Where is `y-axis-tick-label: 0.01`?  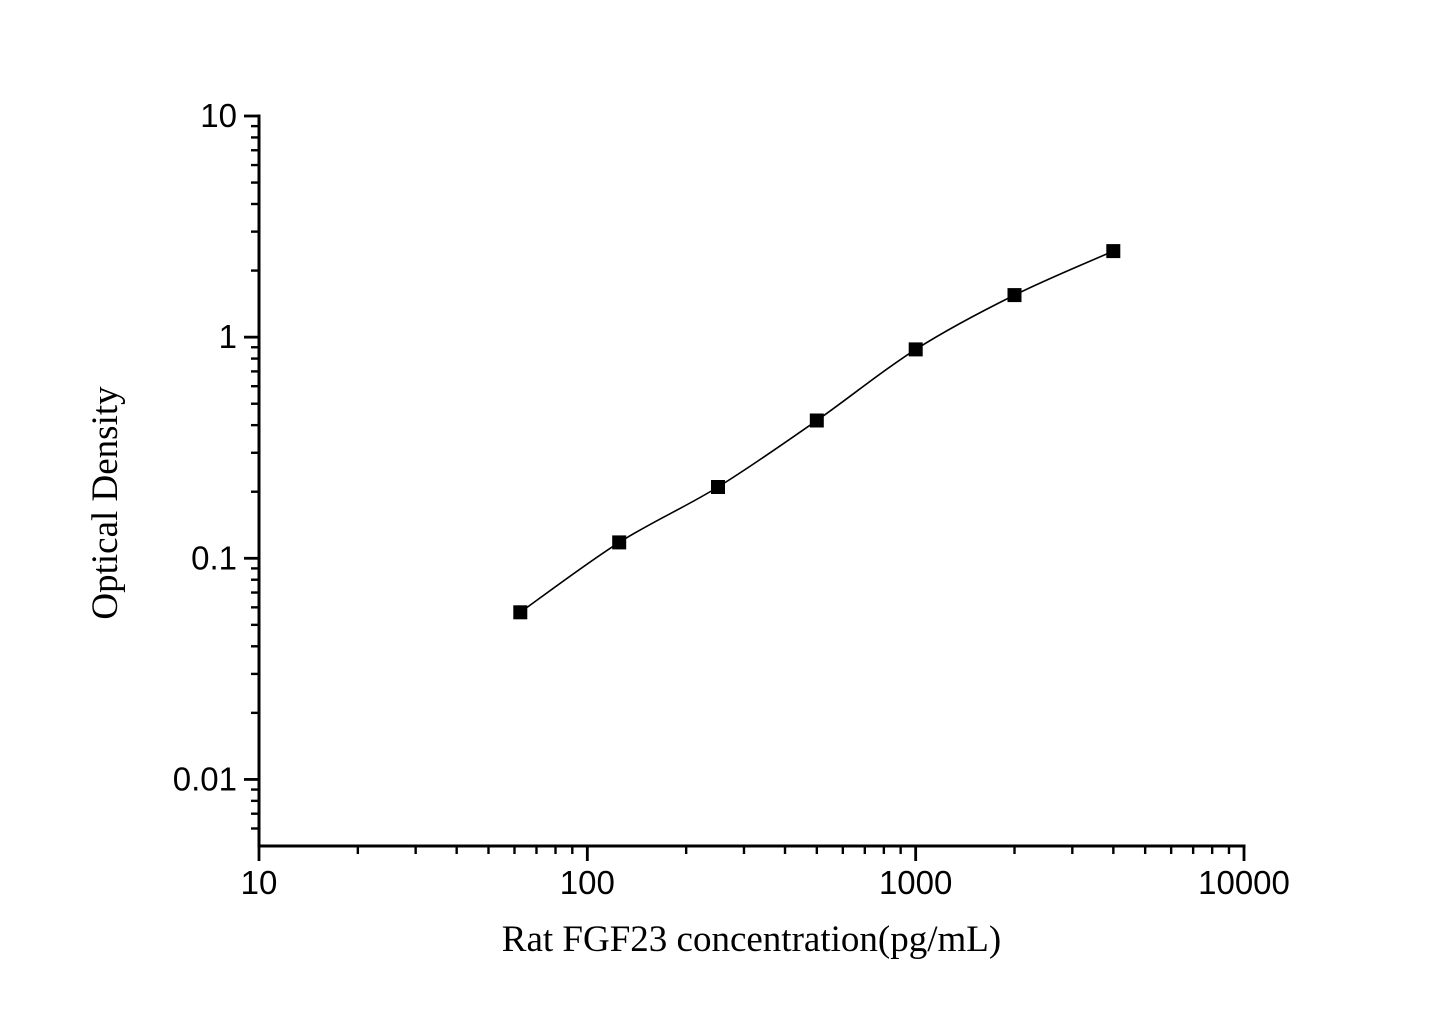 y-axis-tick-label: 0.01 is located at coordinates (205, 778).